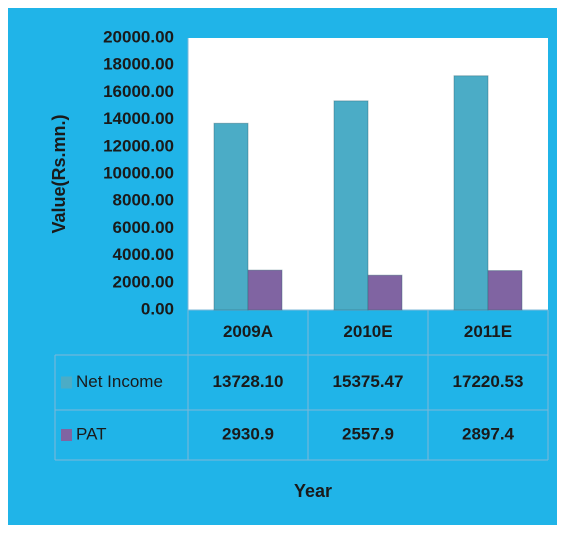 This screenshot has height=533, width=567. I want to click on x-tick-label: 2010E, so click(367, 331).